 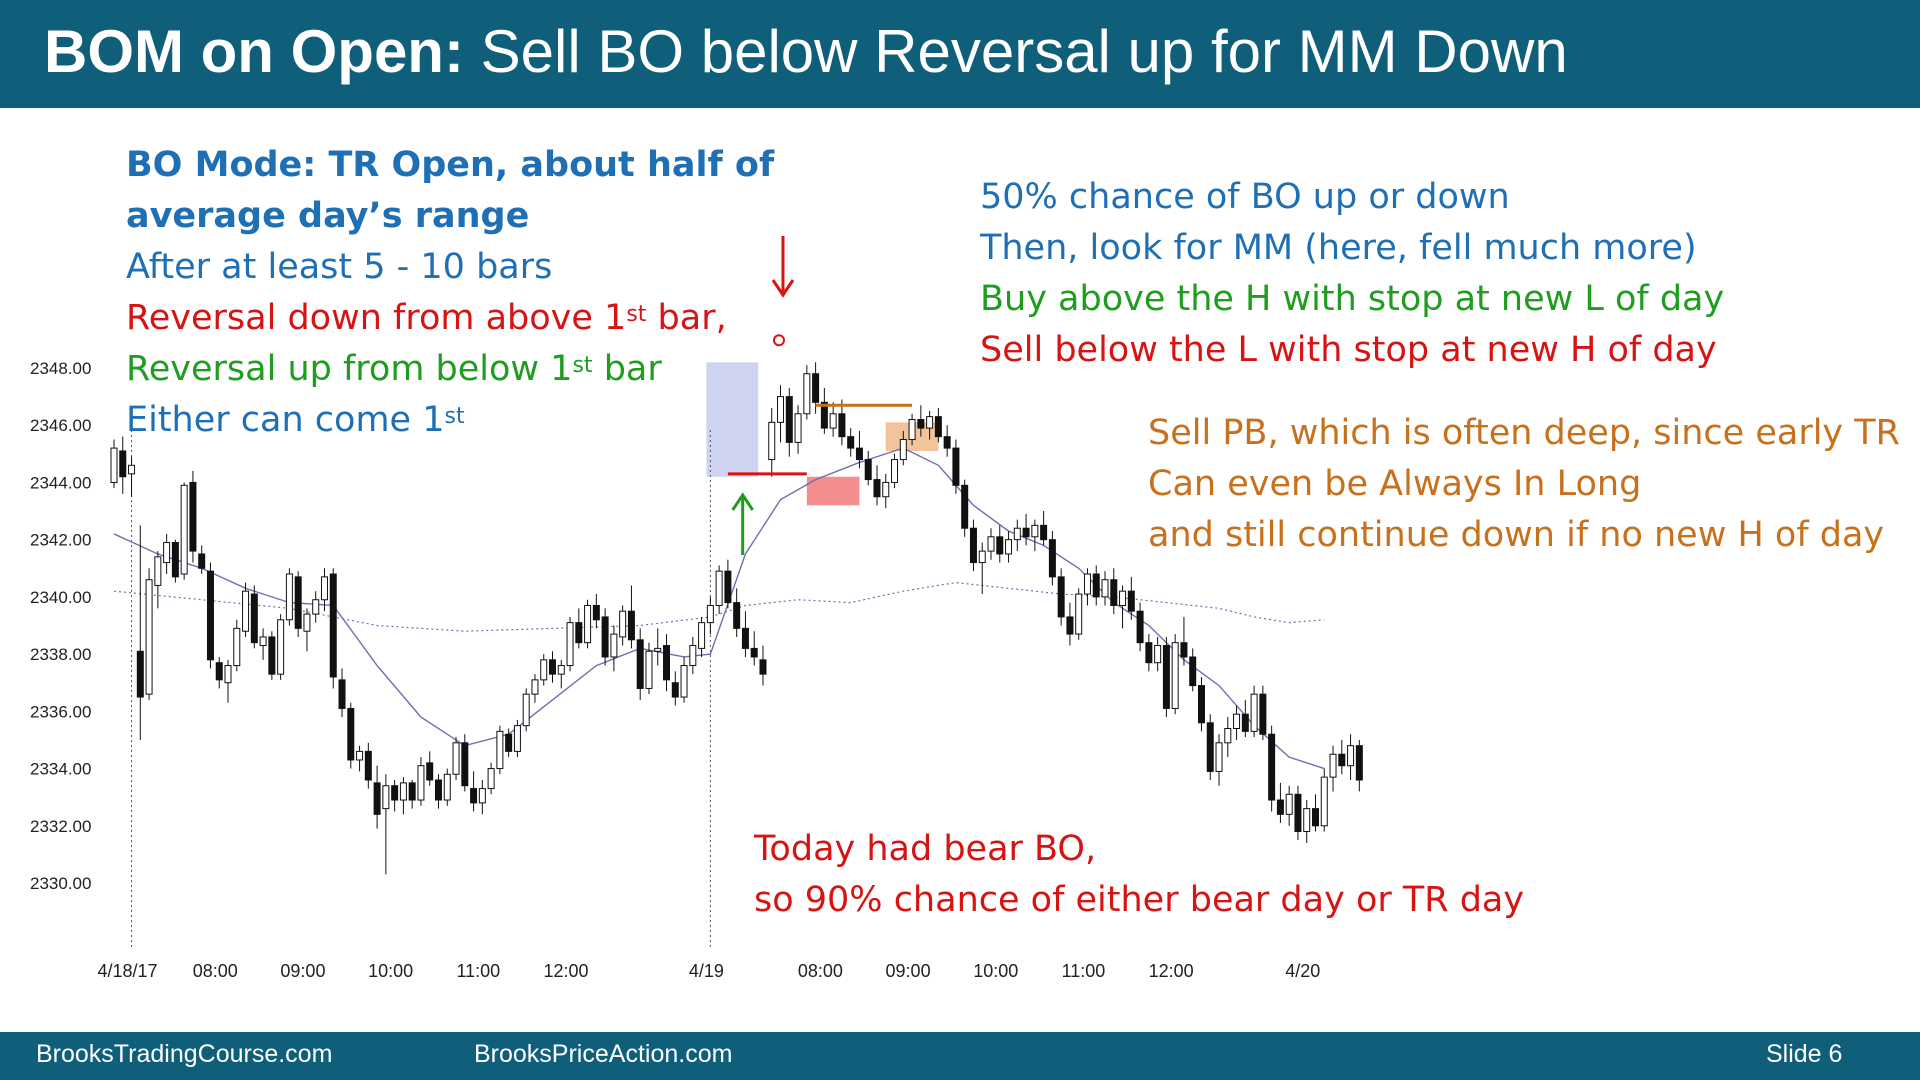 I want to click on x-tick-label: 12:00, so click(x=566, y=971).